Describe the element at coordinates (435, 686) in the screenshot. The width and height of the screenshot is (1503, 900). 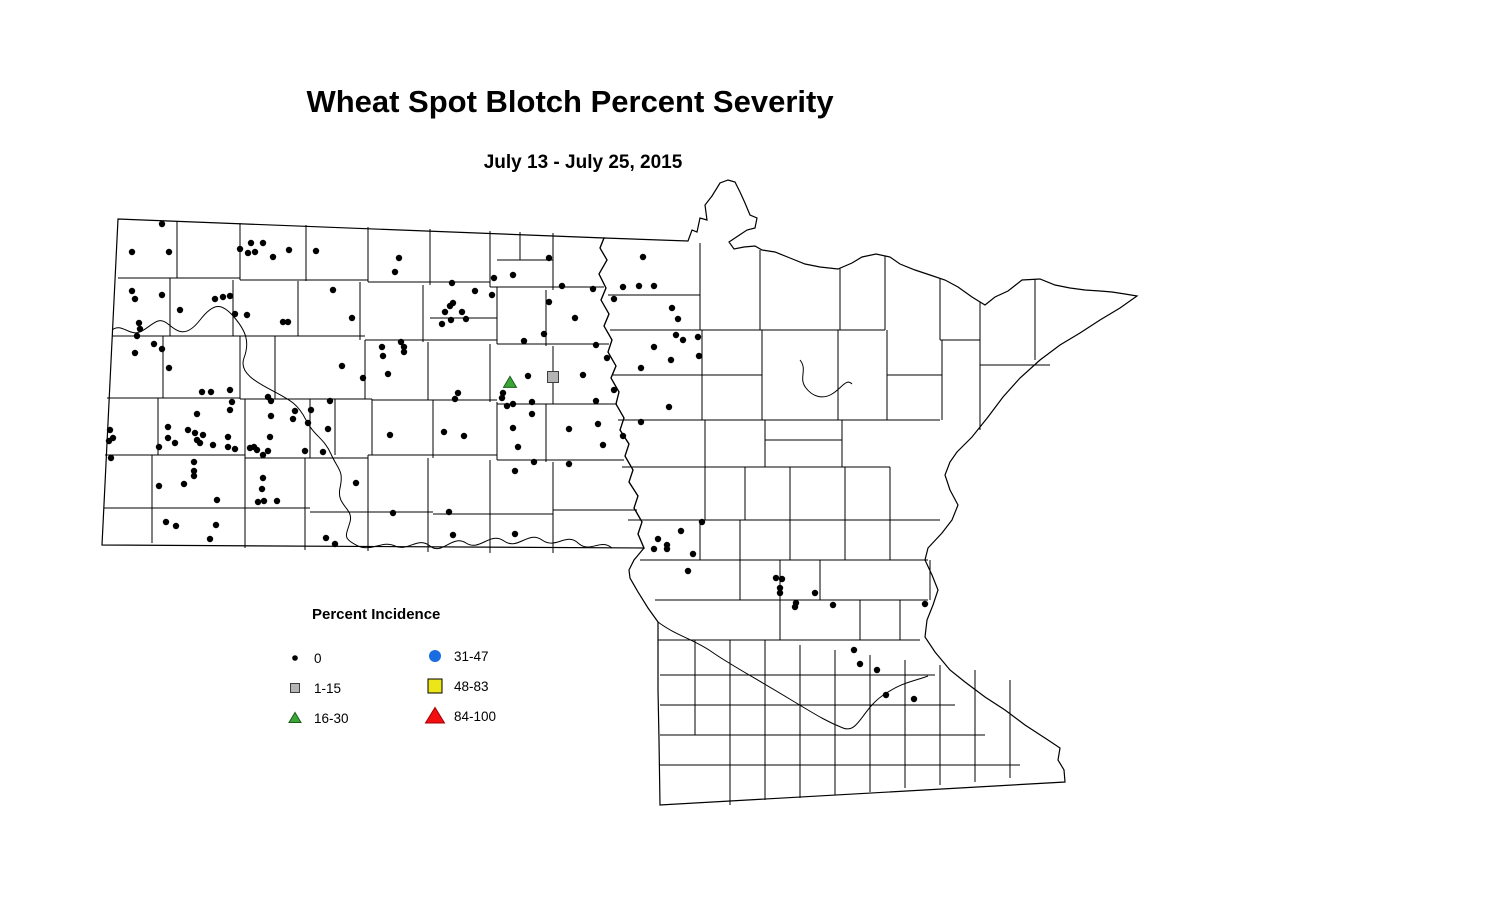
I see `yellow-square-icon` at that location.